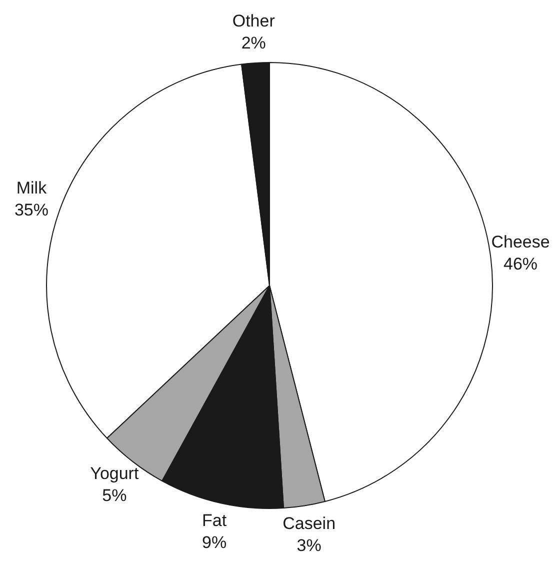  What do you see at coordinates (214, 542) in the screenshot?
I see `data-label: 9%` at bounding box center [214, 542].